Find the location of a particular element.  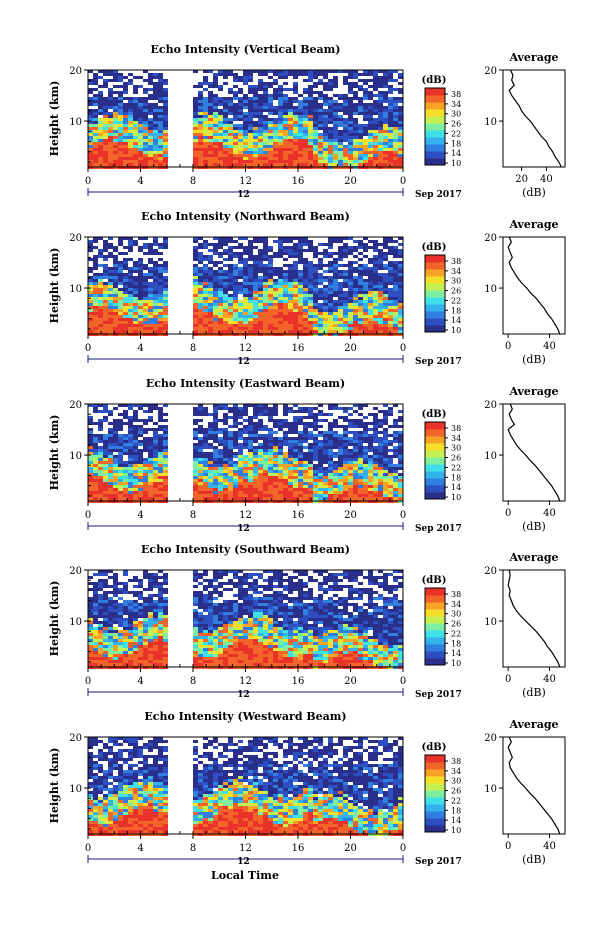

average-x-axis-title: (dB) is located at coordinates (534, 859).